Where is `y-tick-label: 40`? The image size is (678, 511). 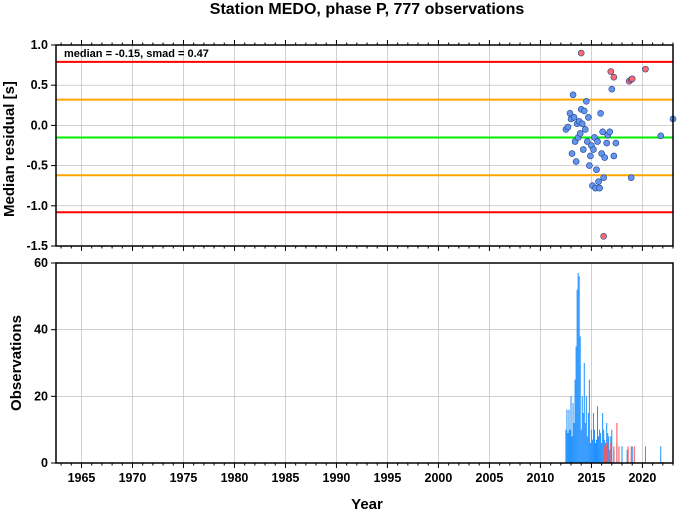 y-tick-label: 40 is located at coordinates (41, 330).